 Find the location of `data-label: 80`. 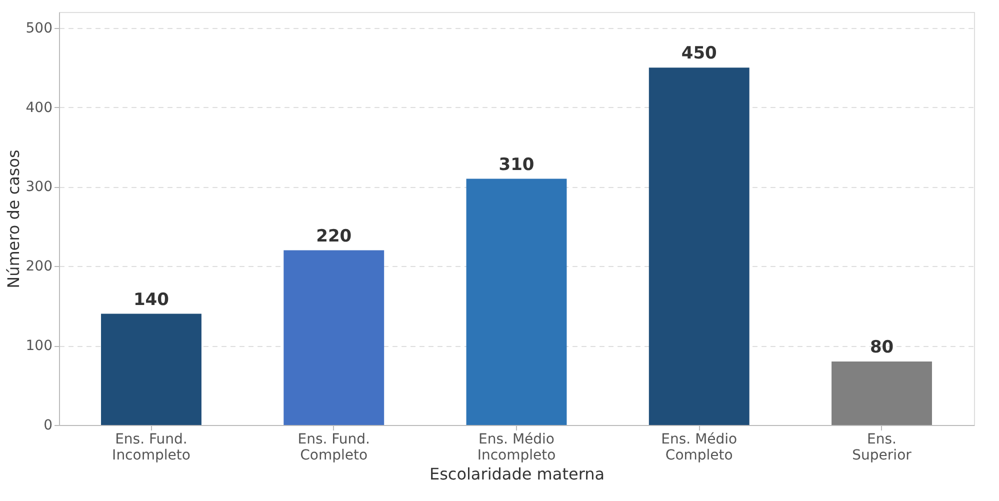

data-label: 80 is located at coordinates (882, 347).